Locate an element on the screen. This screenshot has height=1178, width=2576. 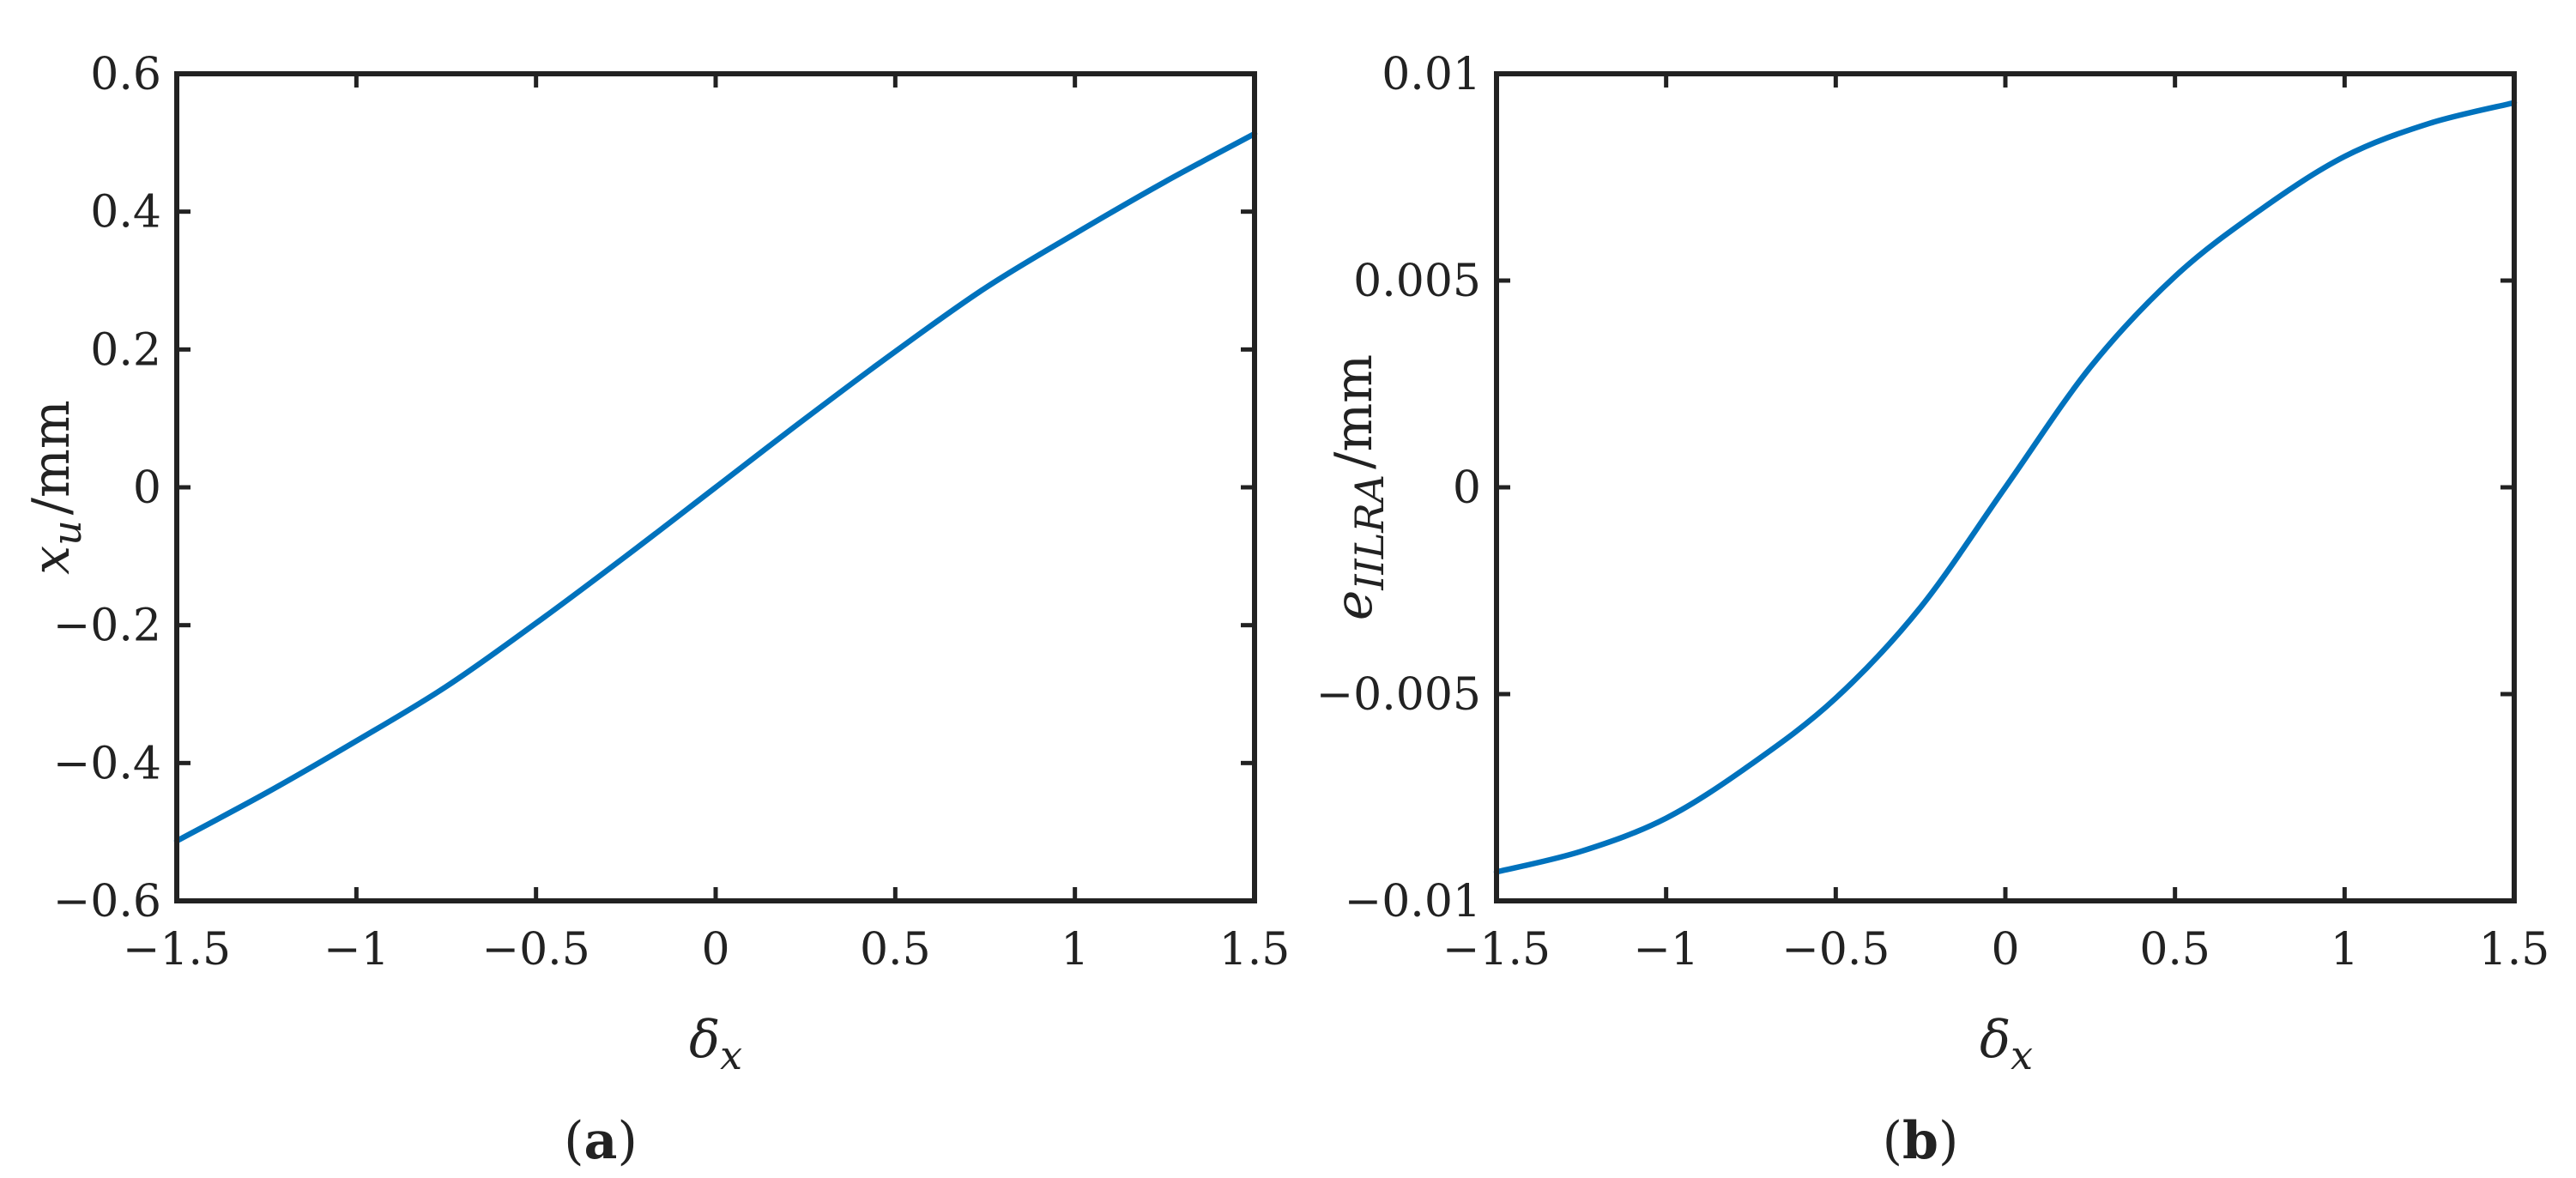
panel-b-y-tick-label: −0.01 is located at coordinates (1413, 902).